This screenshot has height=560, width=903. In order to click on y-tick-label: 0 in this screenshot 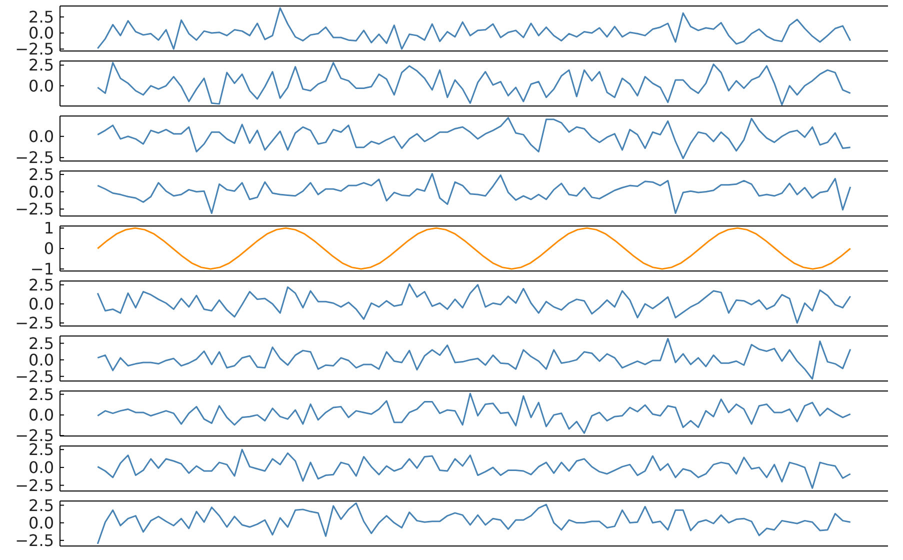, I will do `click(49, 248)`.